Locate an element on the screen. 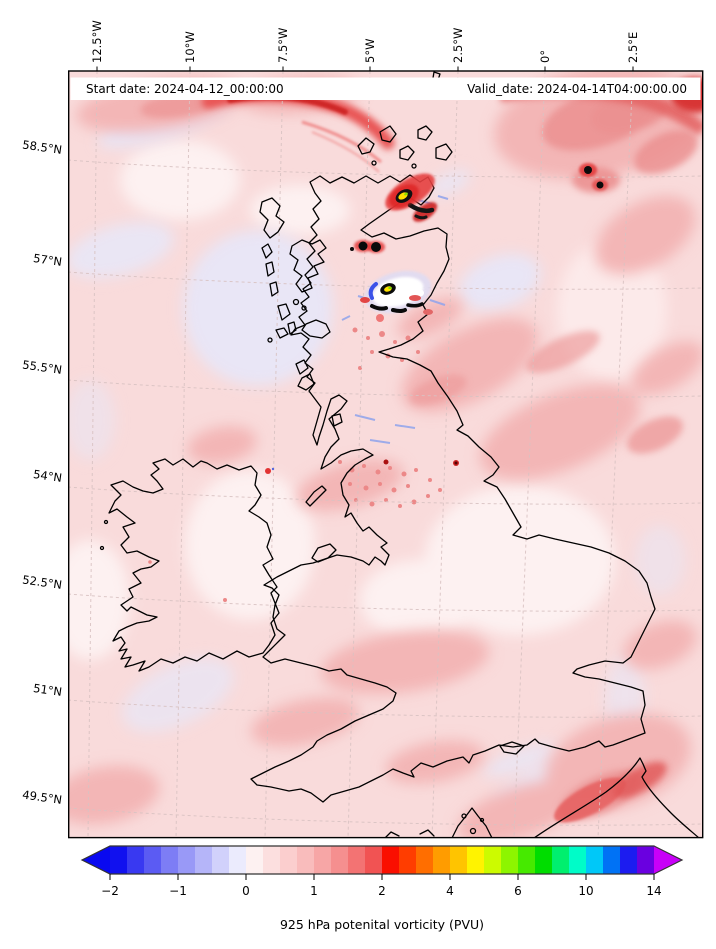 The height and width of the screenshot is (949, 716). vortex-moray is located at coordinates (411, 197).